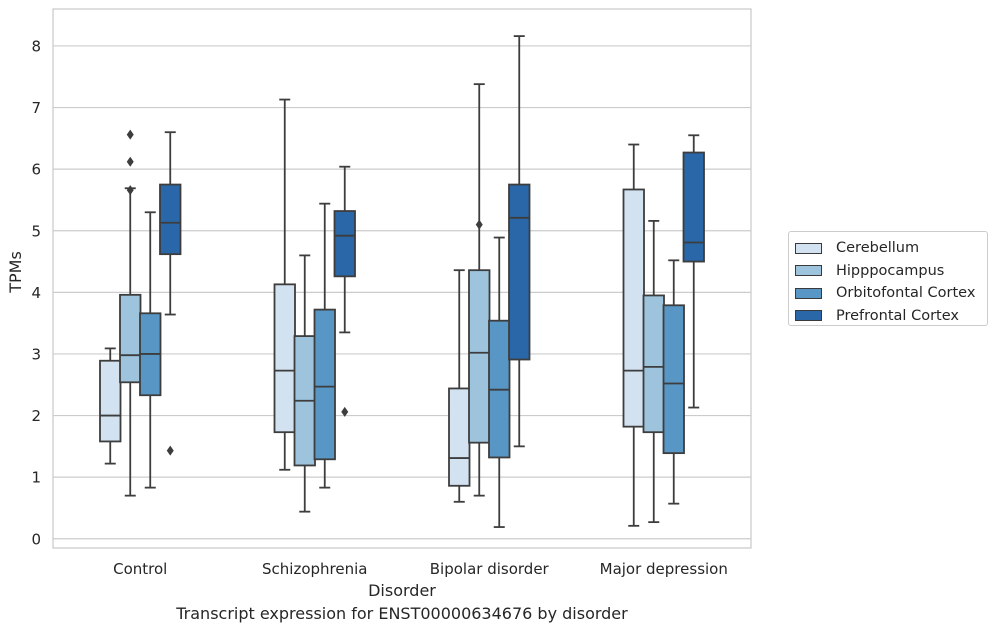  What do you see at coordinates (15, 272) in the screenshot?
I see `y-axis-label: TPMs` at bounding box center [15, 272].